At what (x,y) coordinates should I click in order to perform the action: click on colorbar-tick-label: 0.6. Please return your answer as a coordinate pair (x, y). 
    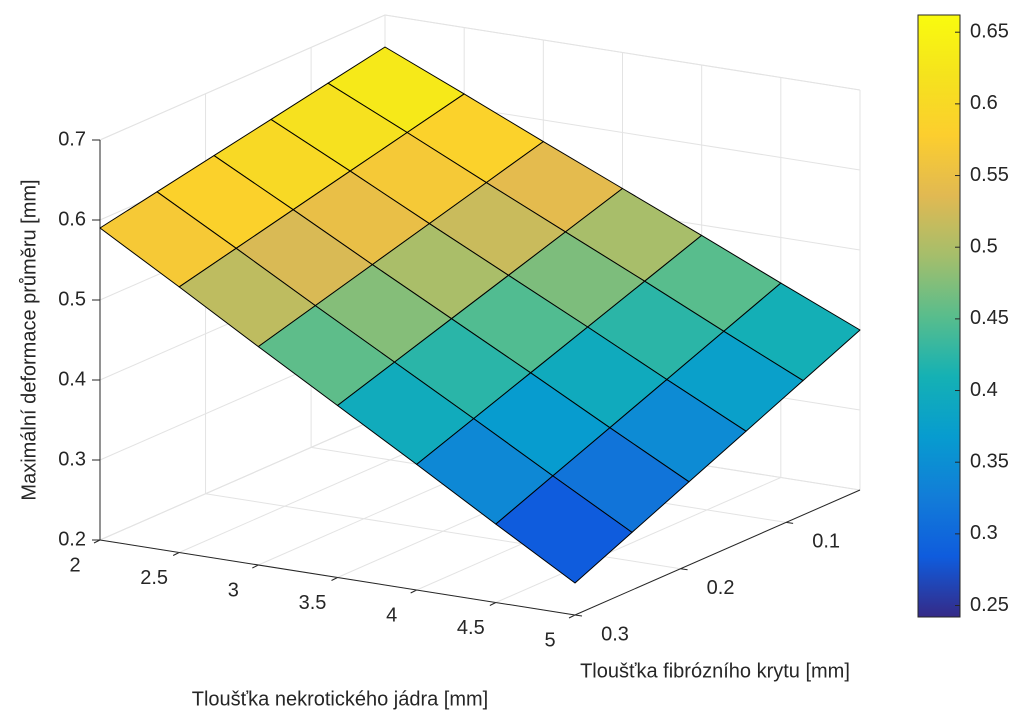
    Looking at the image, I should click on (984, 103).